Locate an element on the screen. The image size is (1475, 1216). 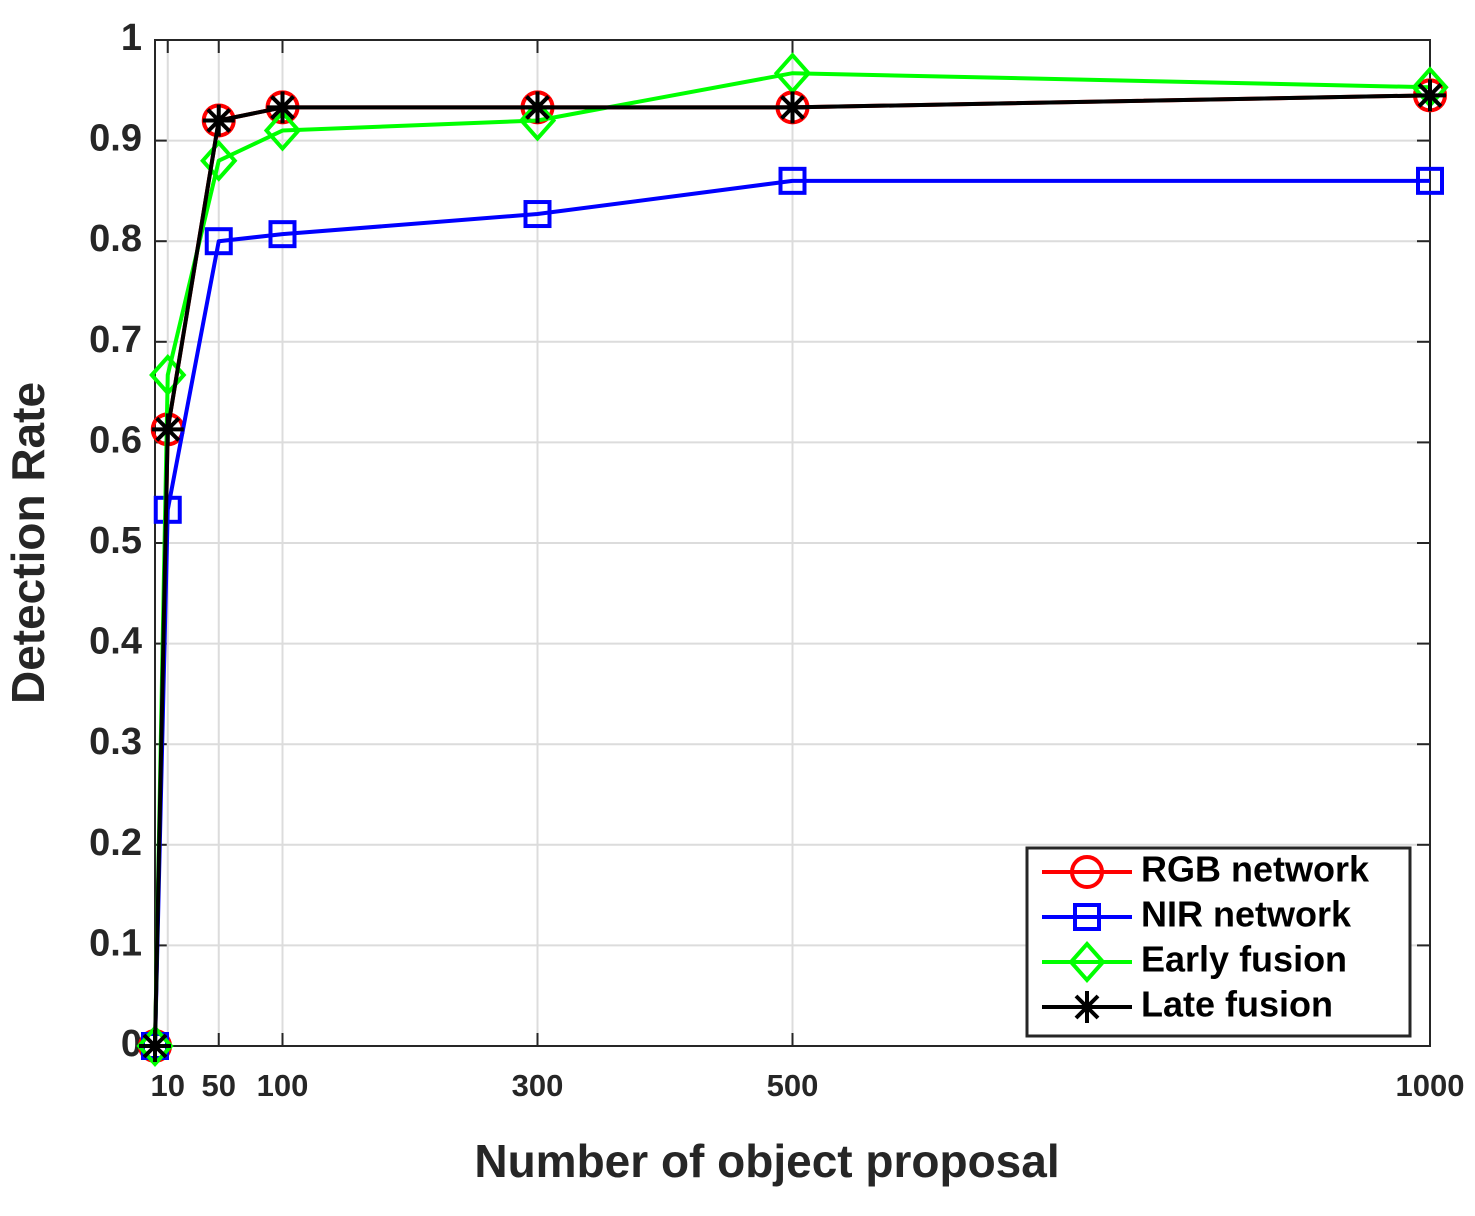
y-tick-label: 0.2 is located at coordinates (115, 843).